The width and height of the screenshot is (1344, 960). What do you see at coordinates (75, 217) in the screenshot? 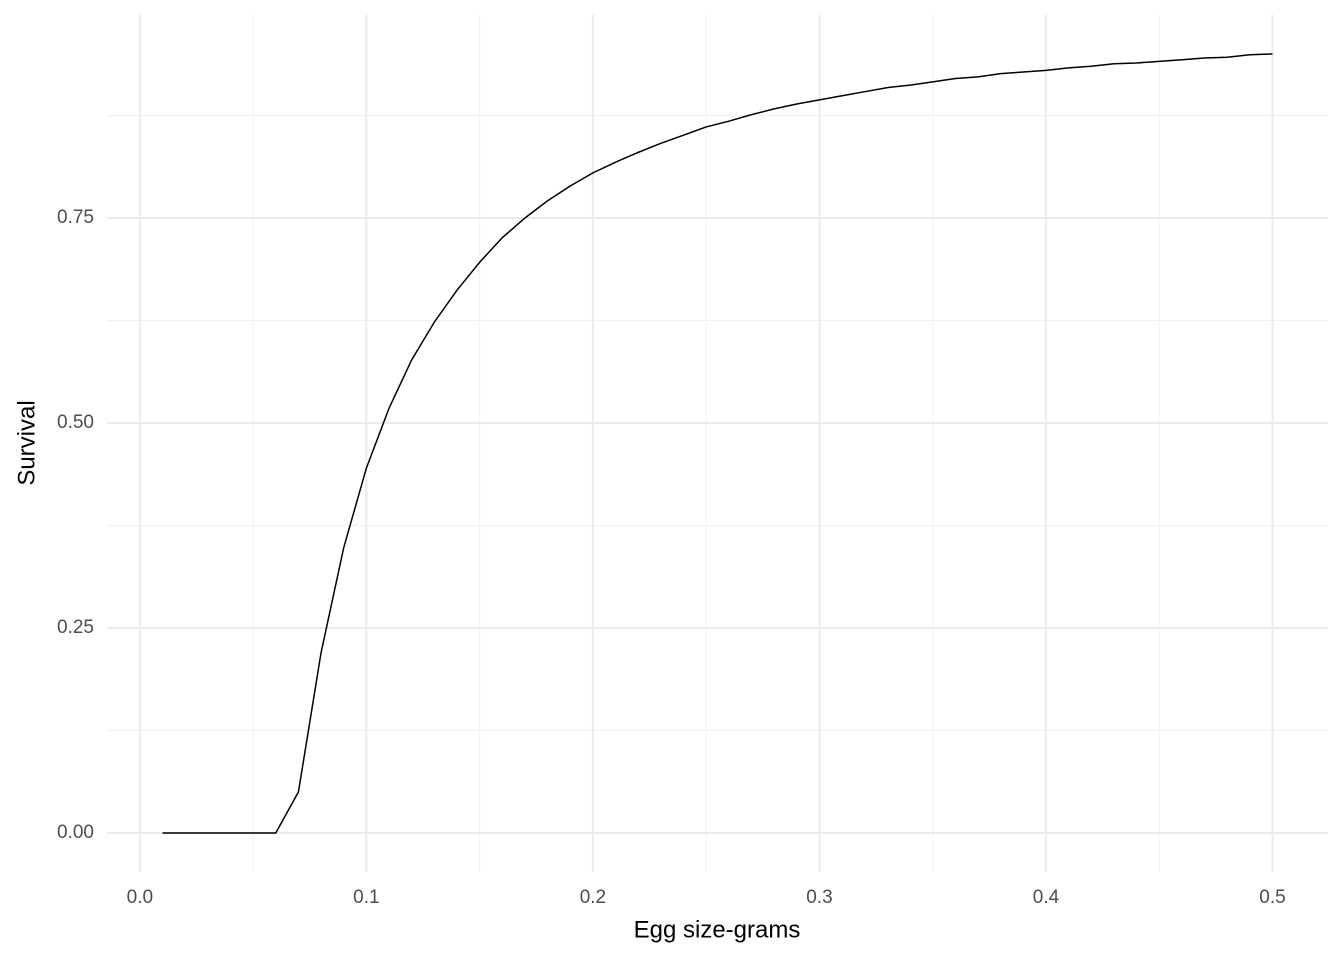
I see `y-tick-label: 0.75` at bounding box center [75, 217].